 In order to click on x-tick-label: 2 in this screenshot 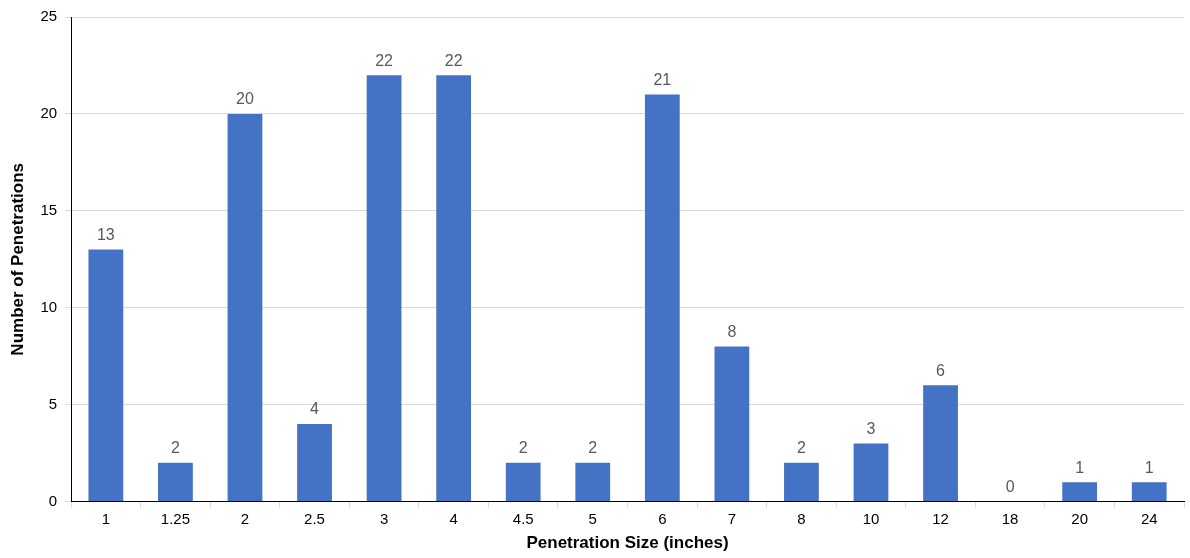, I will do `click(245, 518)`.